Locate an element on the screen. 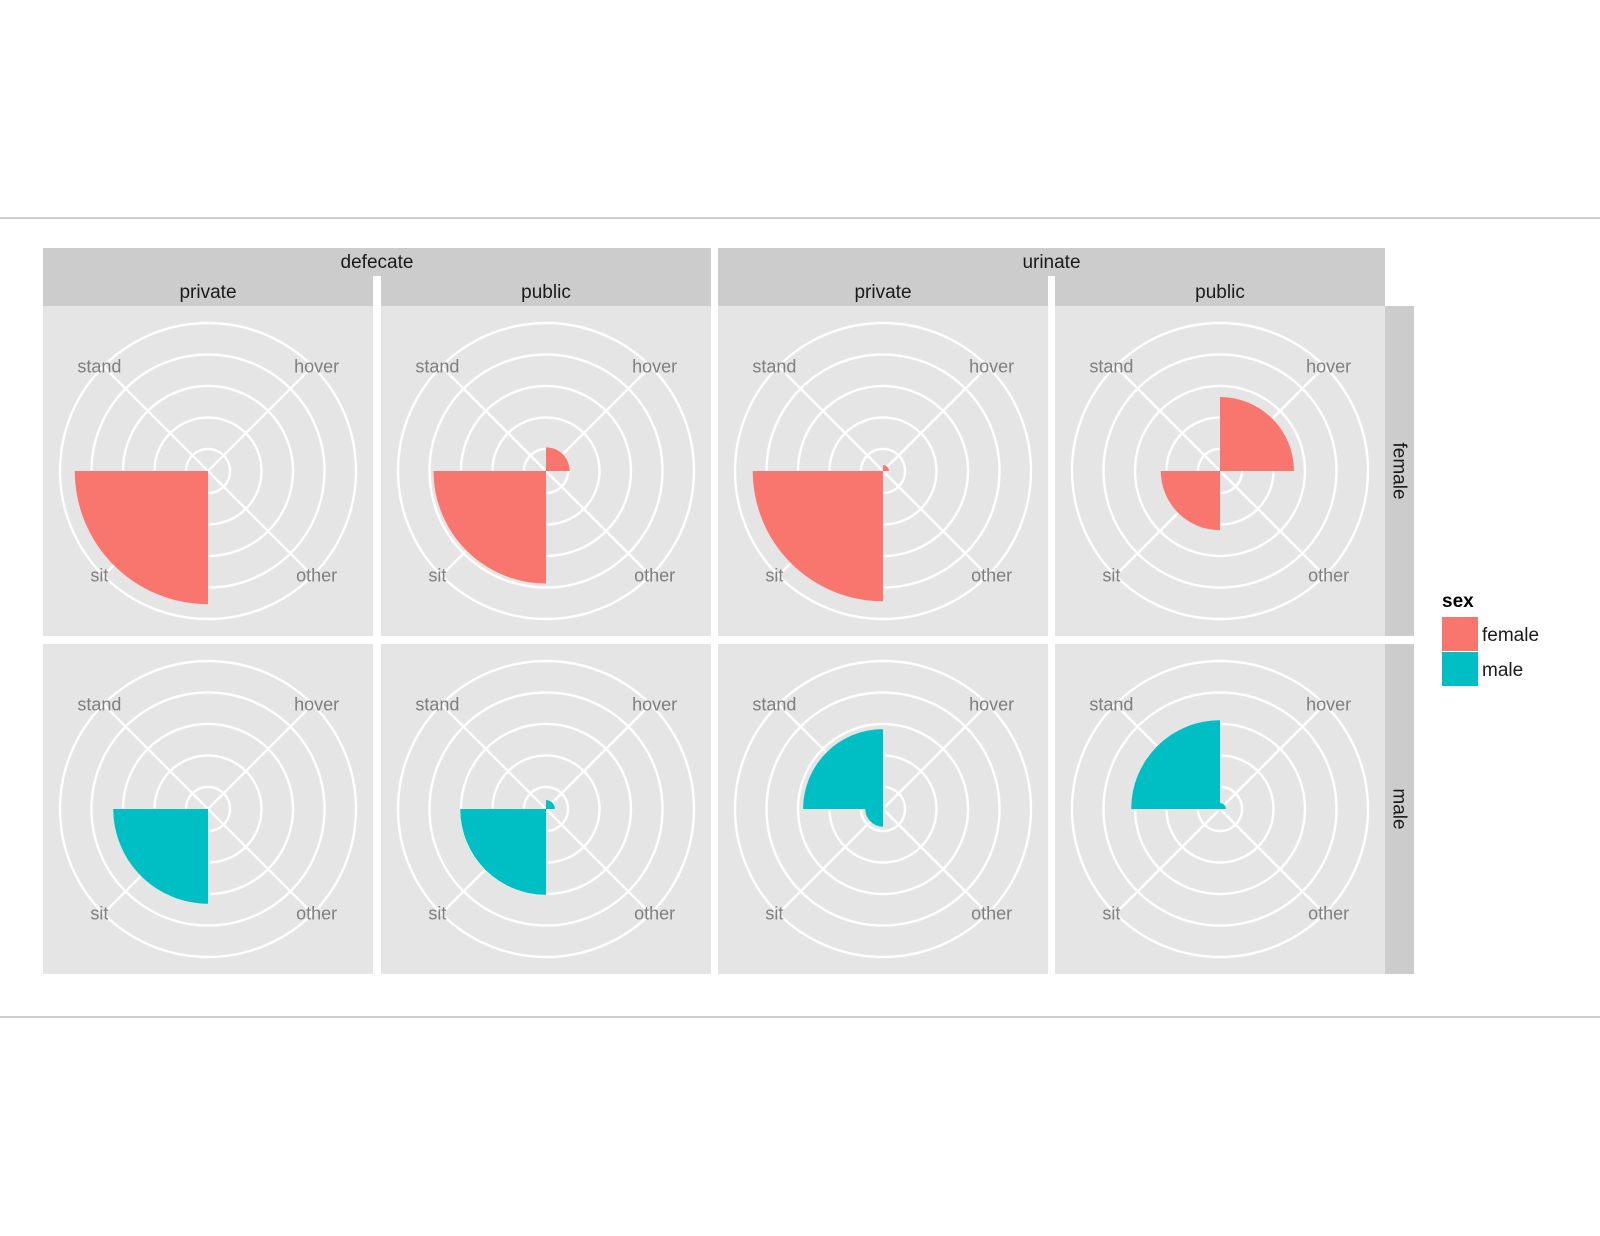  panel-defecate-public-female: hover other sit stand is located at coordinates (546, 471).